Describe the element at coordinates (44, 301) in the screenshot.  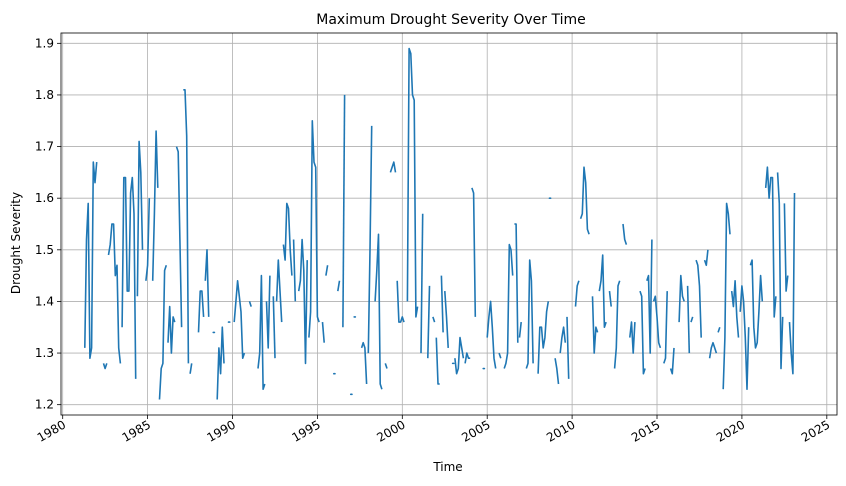
I see `y-tick-label: 1.4` at that location.